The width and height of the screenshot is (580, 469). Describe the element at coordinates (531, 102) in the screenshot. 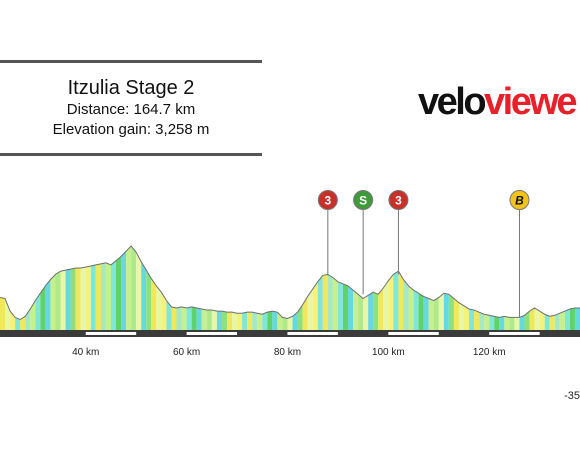

I see `logo-viewer-text: viewe` at that location.